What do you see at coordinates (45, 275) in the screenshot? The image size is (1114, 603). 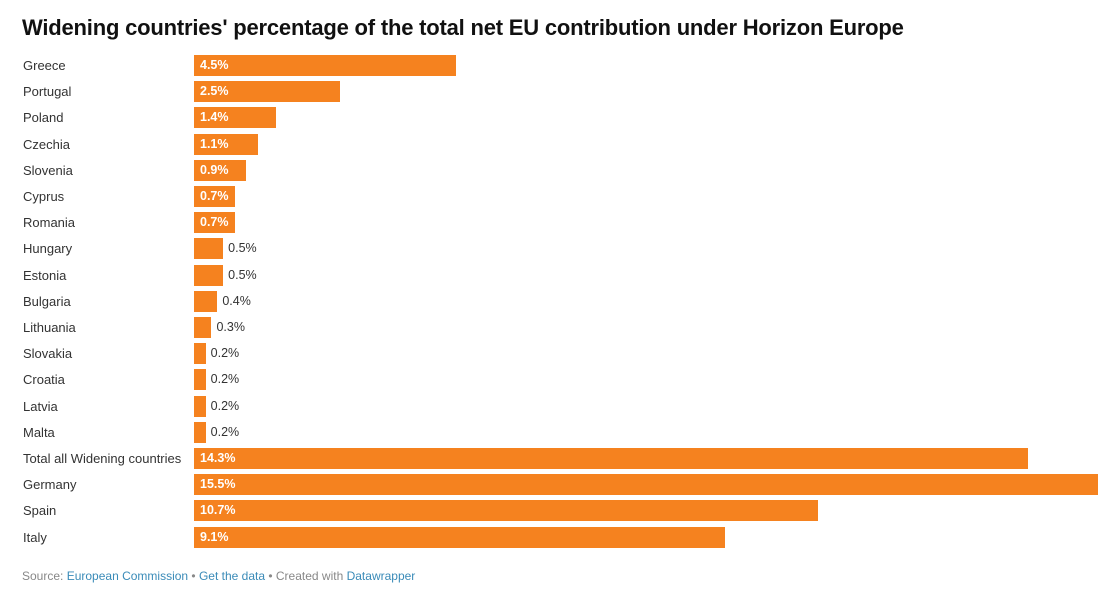 I see `category-label: Estonia` at bounding box center [45, 275].